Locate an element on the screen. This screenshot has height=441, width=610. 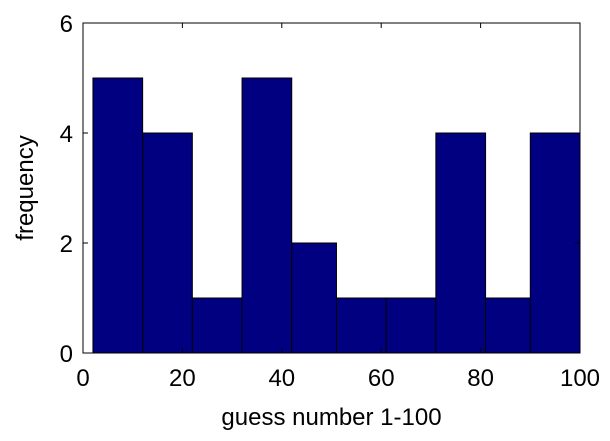
y-tick-label: 2 is located at coordinates (66, 244).